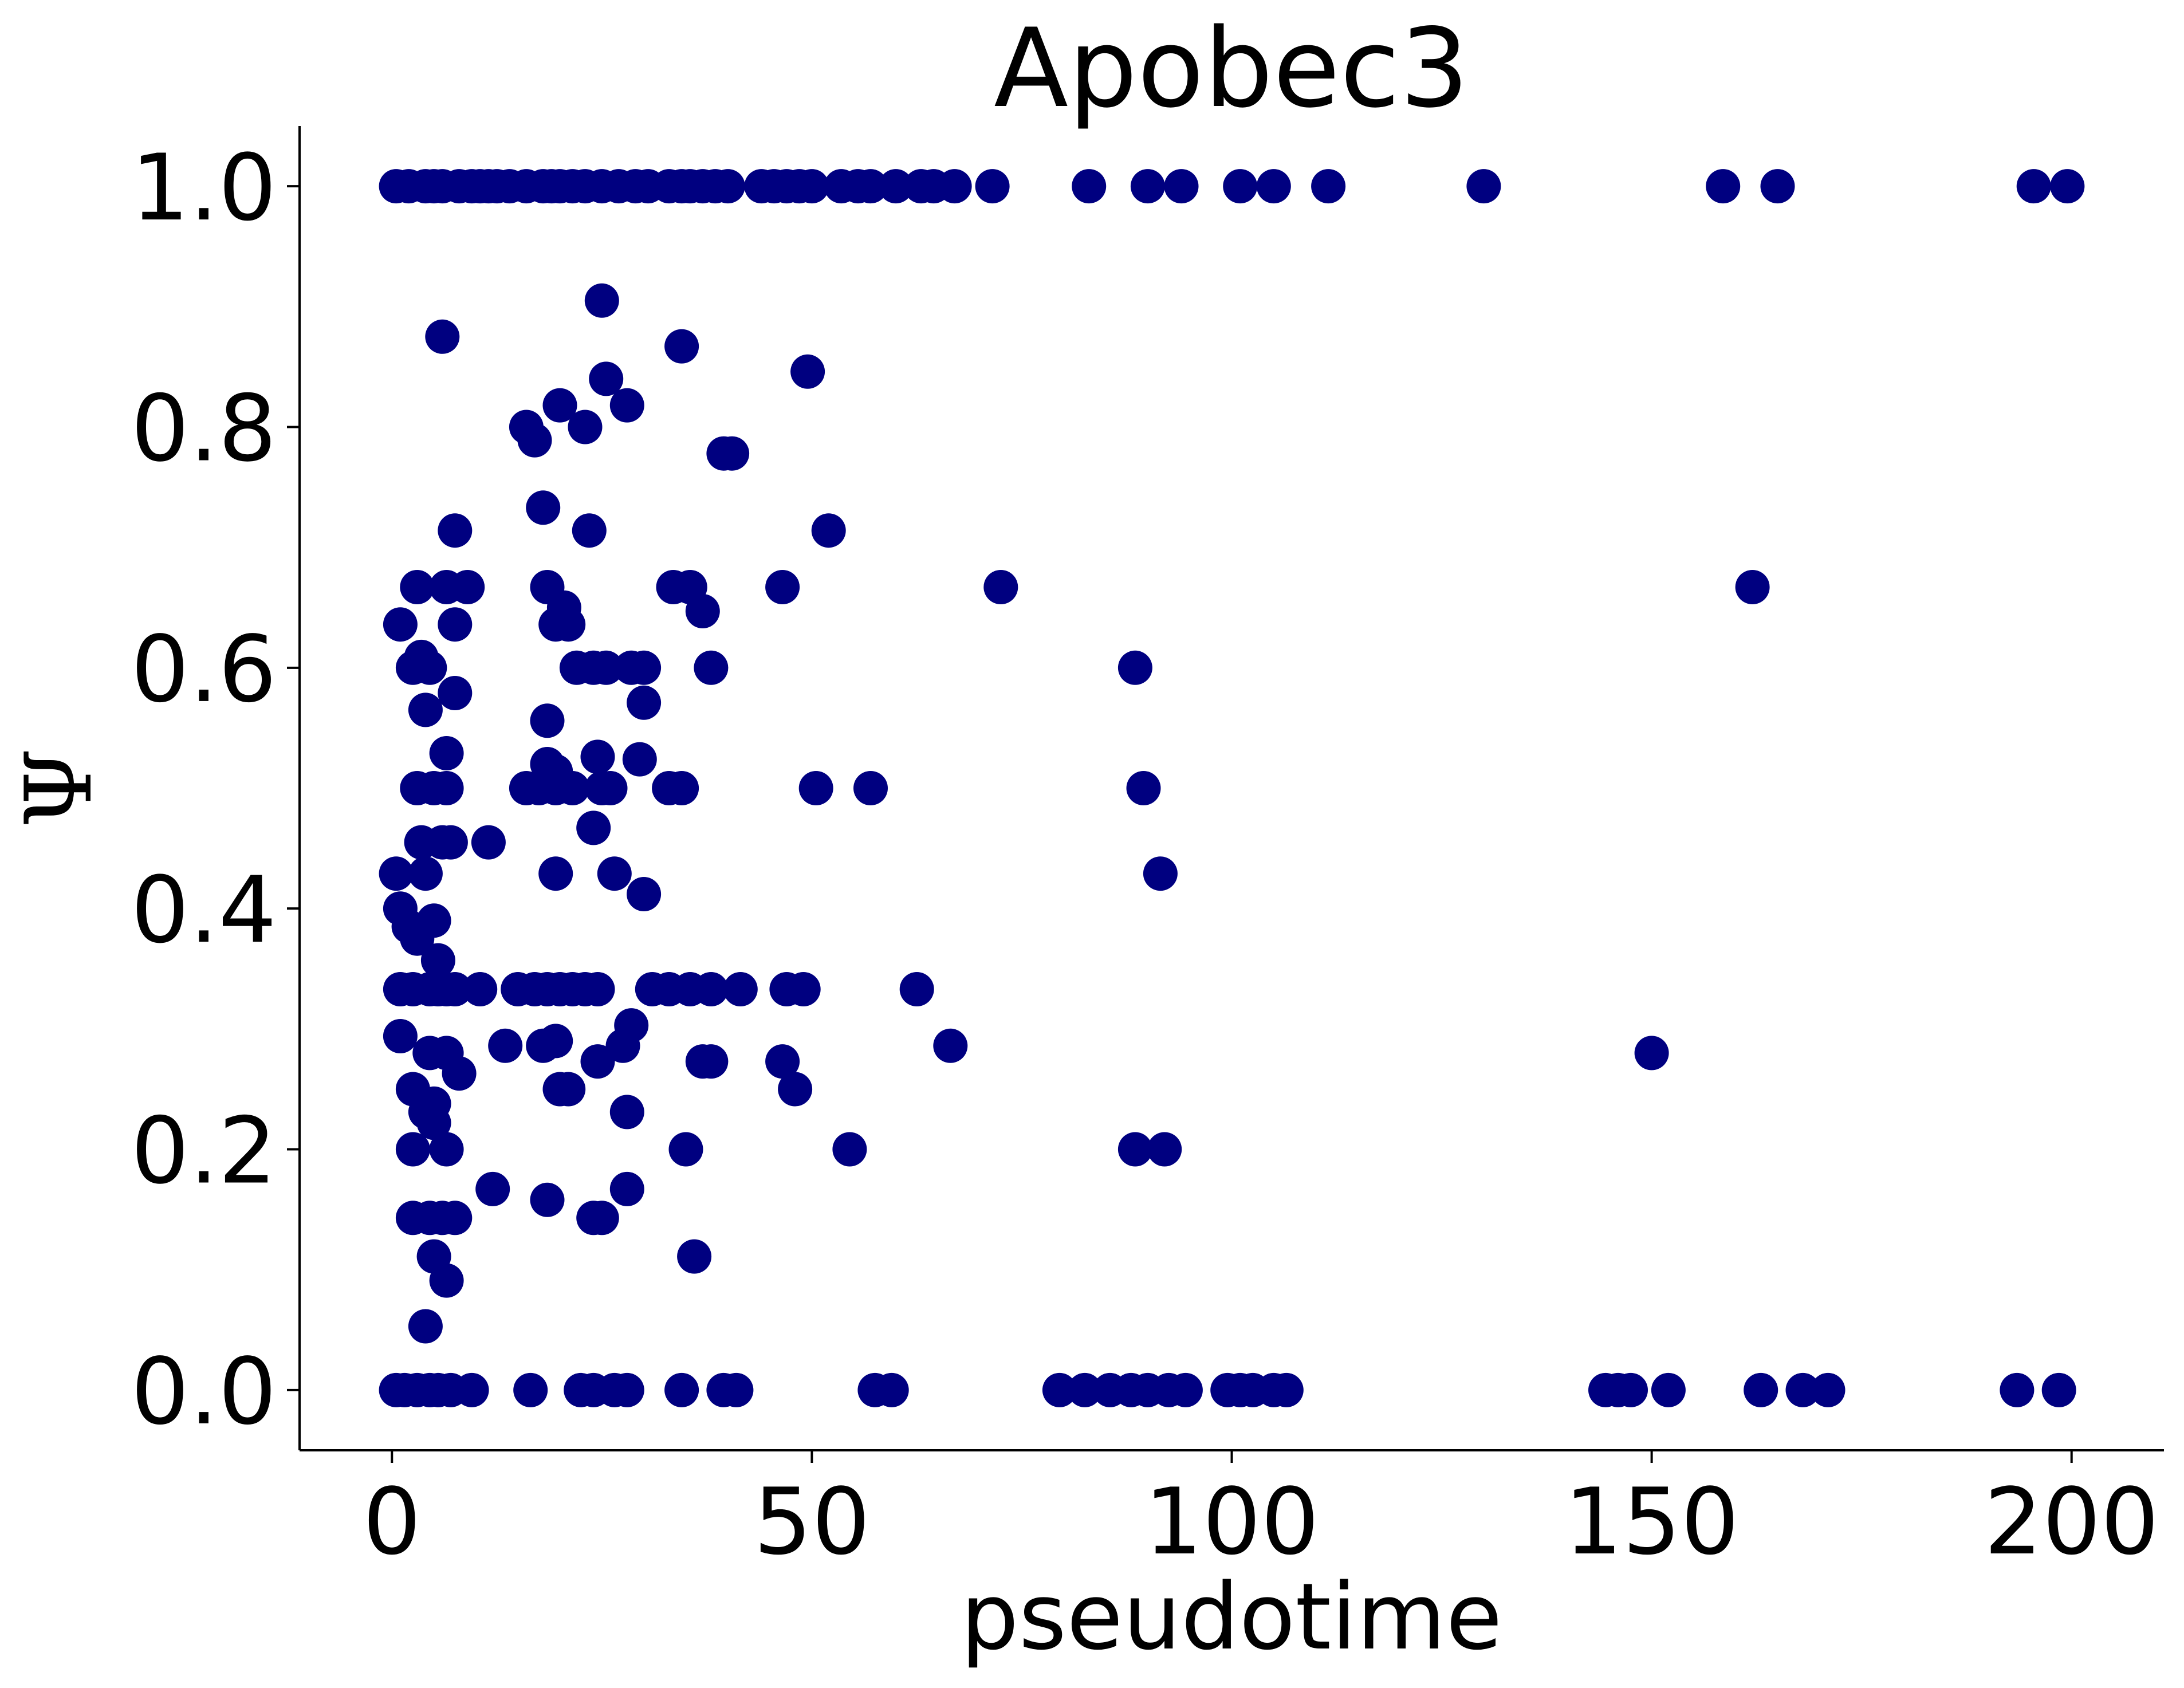 The image size is (2184, 1688). I want to click on y-tick-label: 0.6, so click(204, 669).